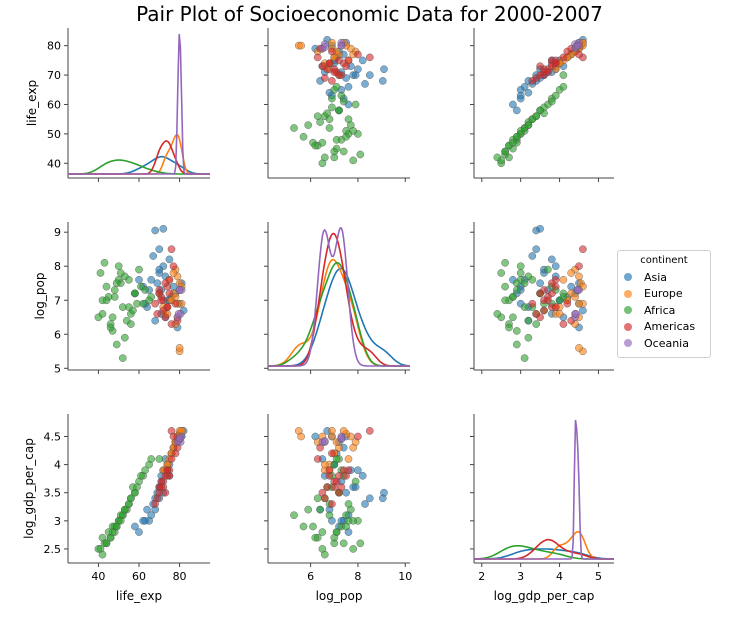 This screenshot has height=621, width=739. Describe the element at coordinates (664, 277) in the screenshot. I see `legend-item-asia: Asia` at that location.